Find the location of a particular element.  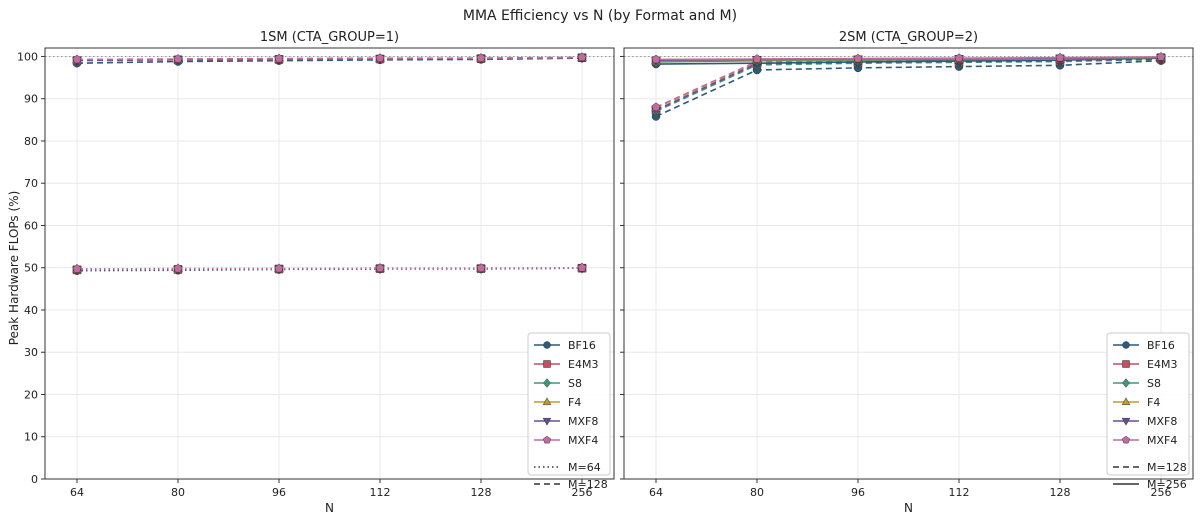

y-tick-label: 20 is located at coordinates (31, 394).